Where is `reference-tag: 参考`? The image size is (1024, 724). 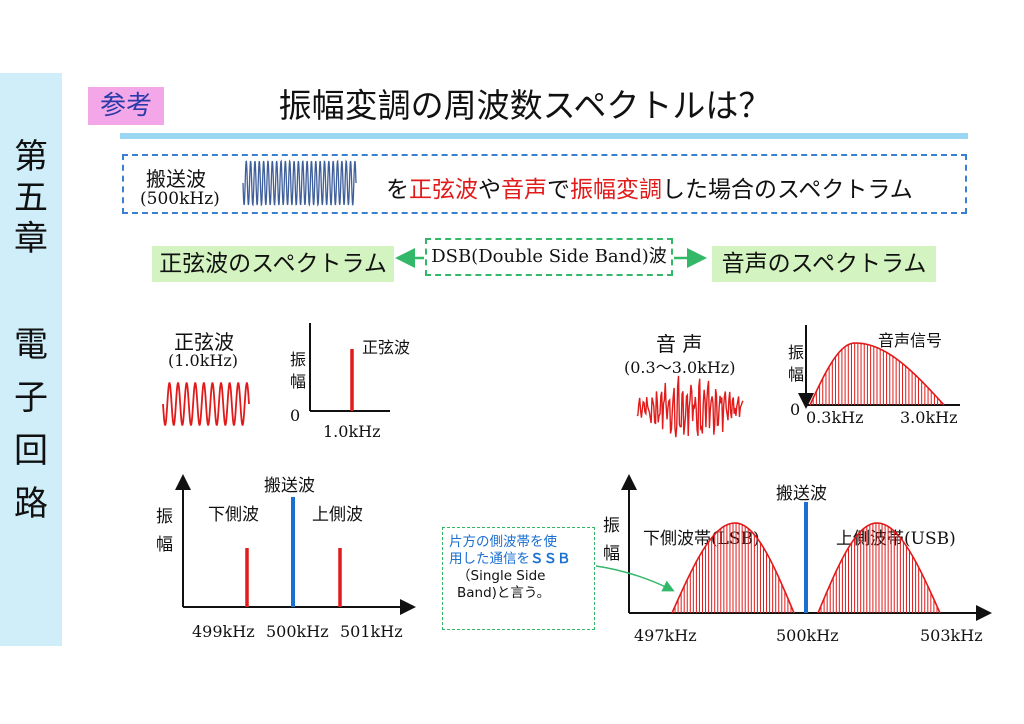
reference-tag: 参考 is located at coordinates (126, 106).